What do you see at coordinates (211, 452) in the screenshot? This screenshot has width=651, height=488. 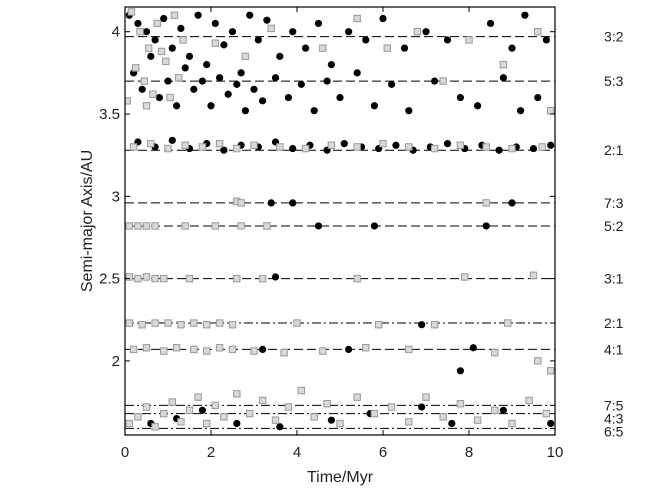 I see `x-tick-label: 2` at bounding box center [211, 452].